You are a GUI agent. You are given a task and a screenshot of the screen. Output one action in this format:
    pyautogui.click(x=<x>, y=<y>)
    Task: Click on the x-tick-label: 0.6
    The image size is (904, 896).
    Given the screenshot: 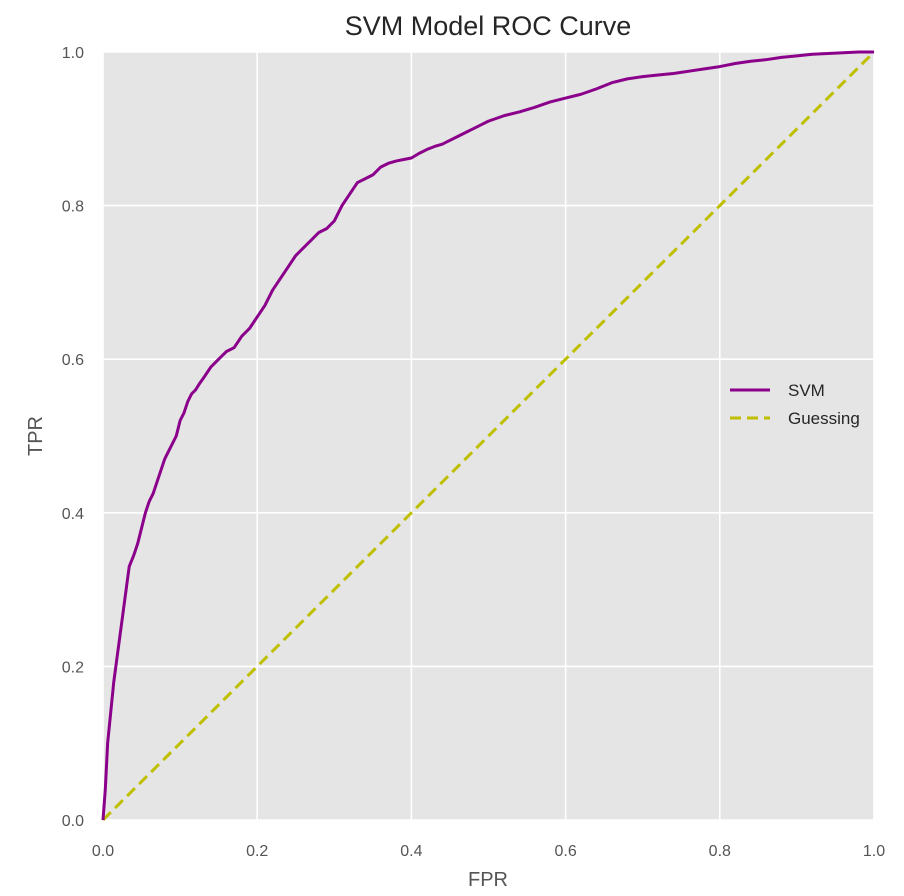 What is the action you would take?
    pyautogui.click(x=565, y=851)
    